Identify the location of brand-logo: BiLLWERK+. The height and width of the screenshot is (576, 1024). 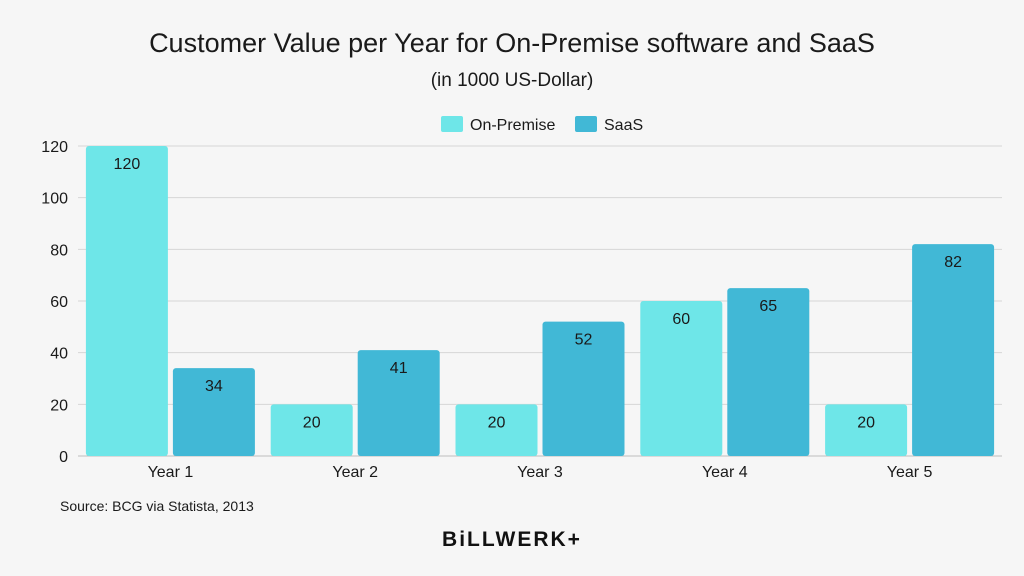
(512, 539).